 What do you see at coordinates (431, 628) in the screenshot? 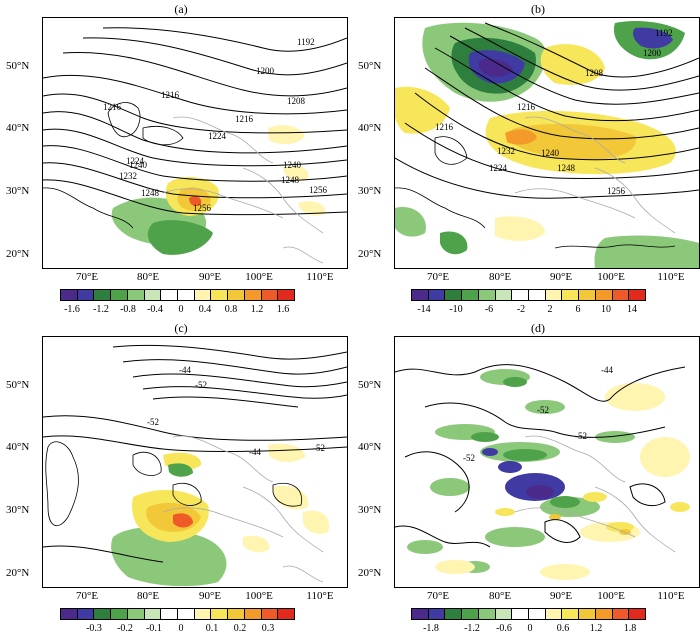
I see `colorbar-tick: -1.8` at bounding box center [431, 628].